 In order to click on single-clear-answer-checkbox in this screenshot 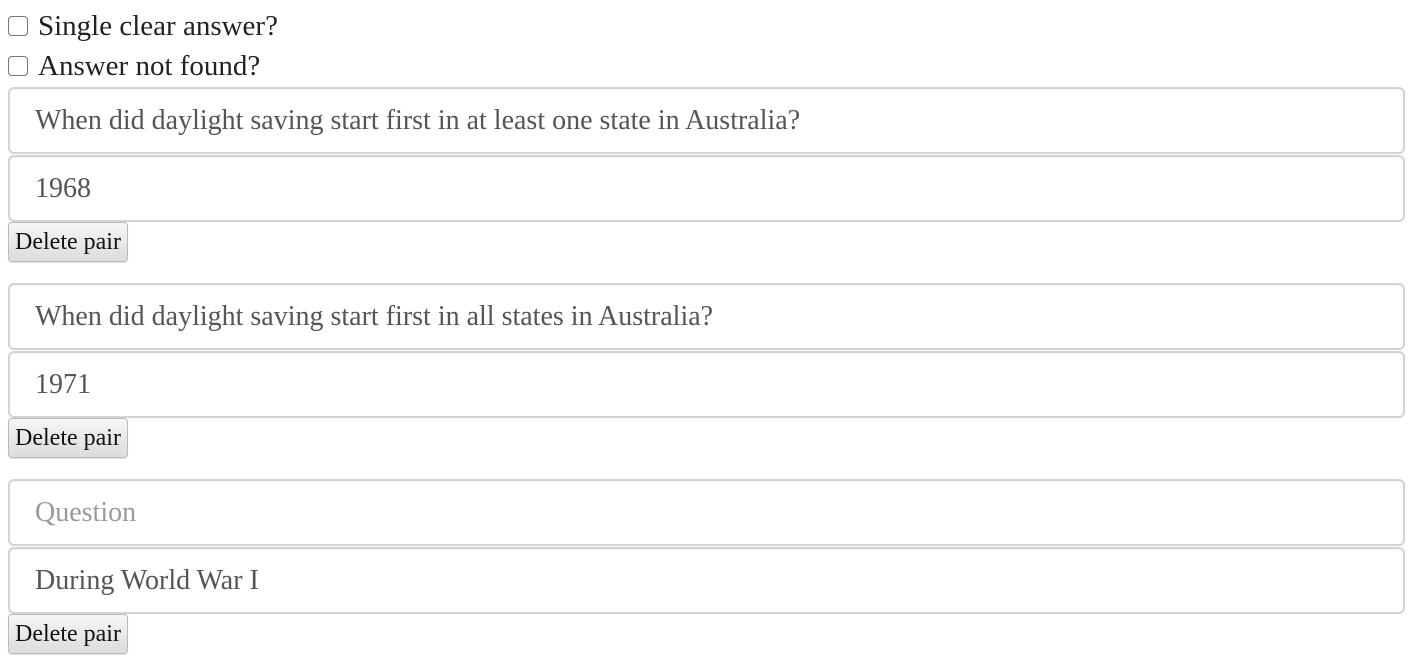, I will do `click(18, 26)`.